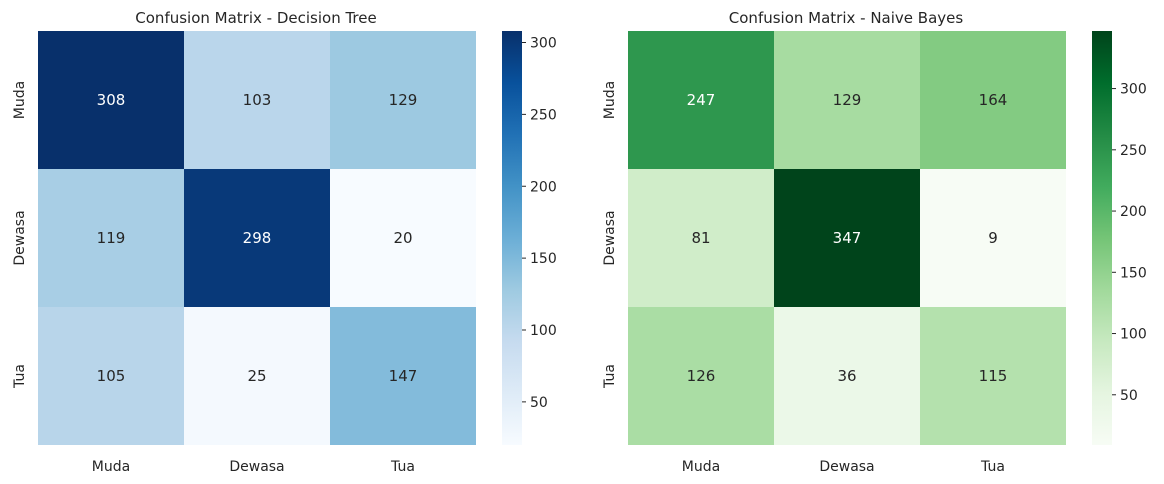  I want to click on cell-value-label: 126, so click(701, 376).